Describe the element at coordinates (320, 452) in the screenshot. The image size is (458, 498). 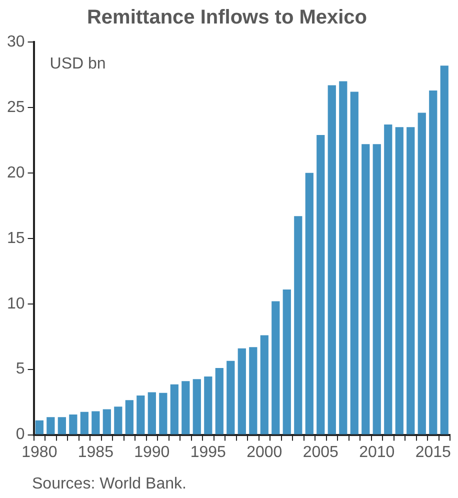
I see `x-tick-label: 2005` at that location.